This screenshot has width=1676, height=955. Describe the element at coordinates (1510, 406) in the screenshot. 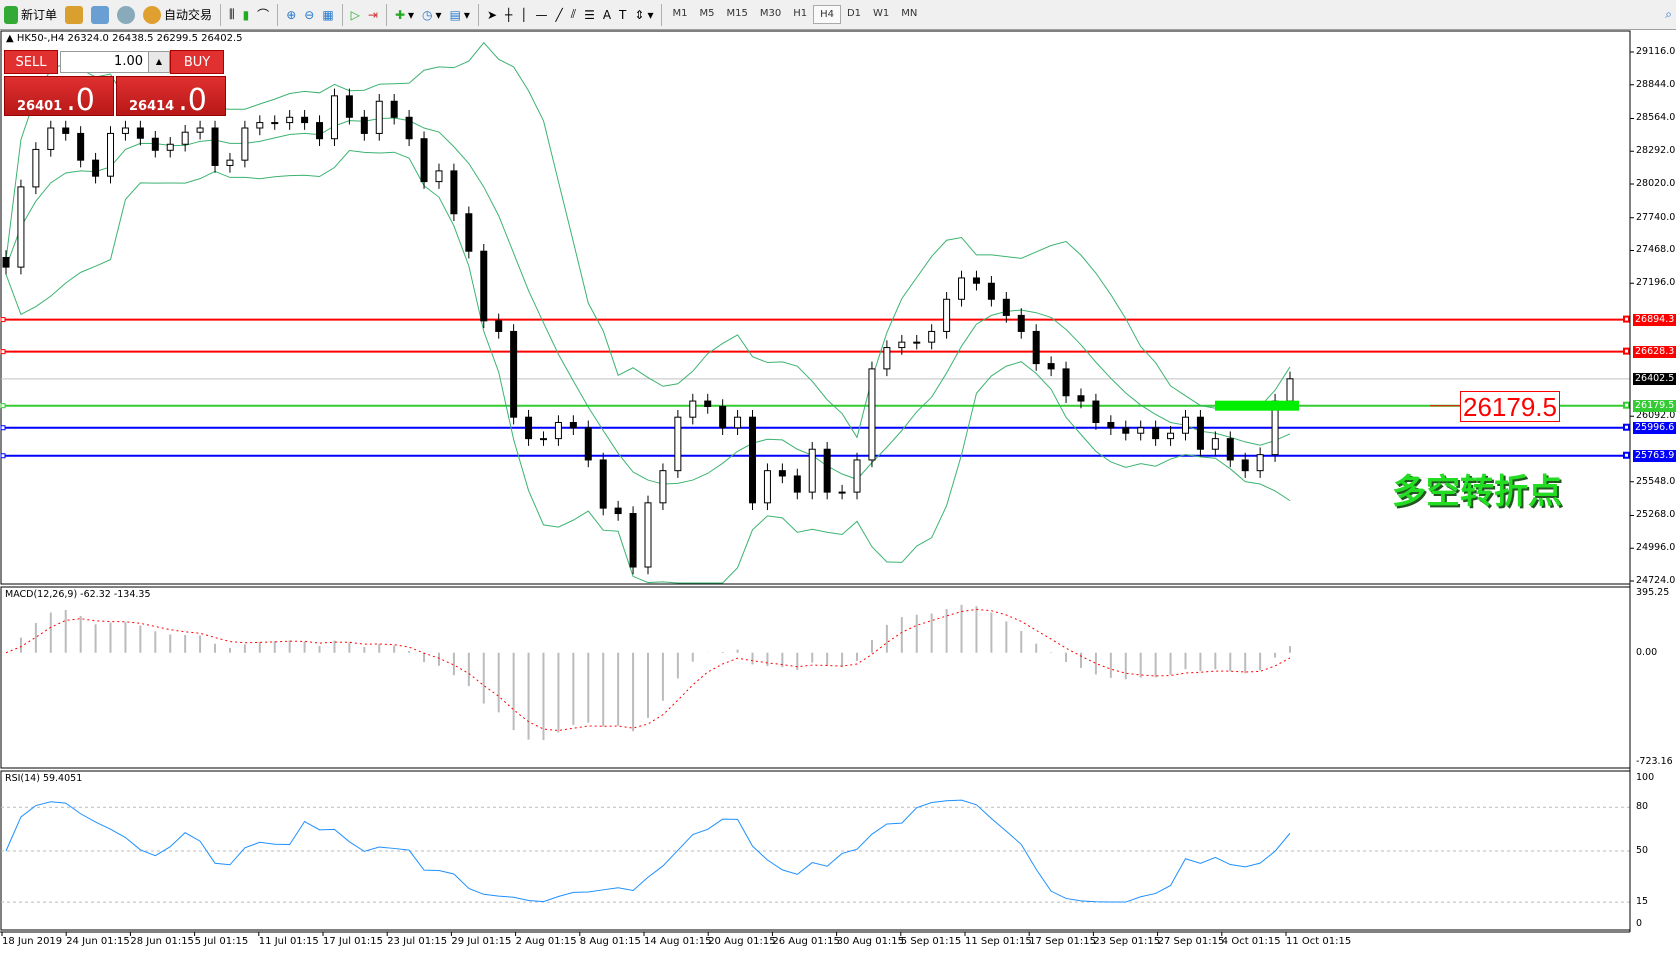

I see `level-annotation-box: 26179.5` at that location.